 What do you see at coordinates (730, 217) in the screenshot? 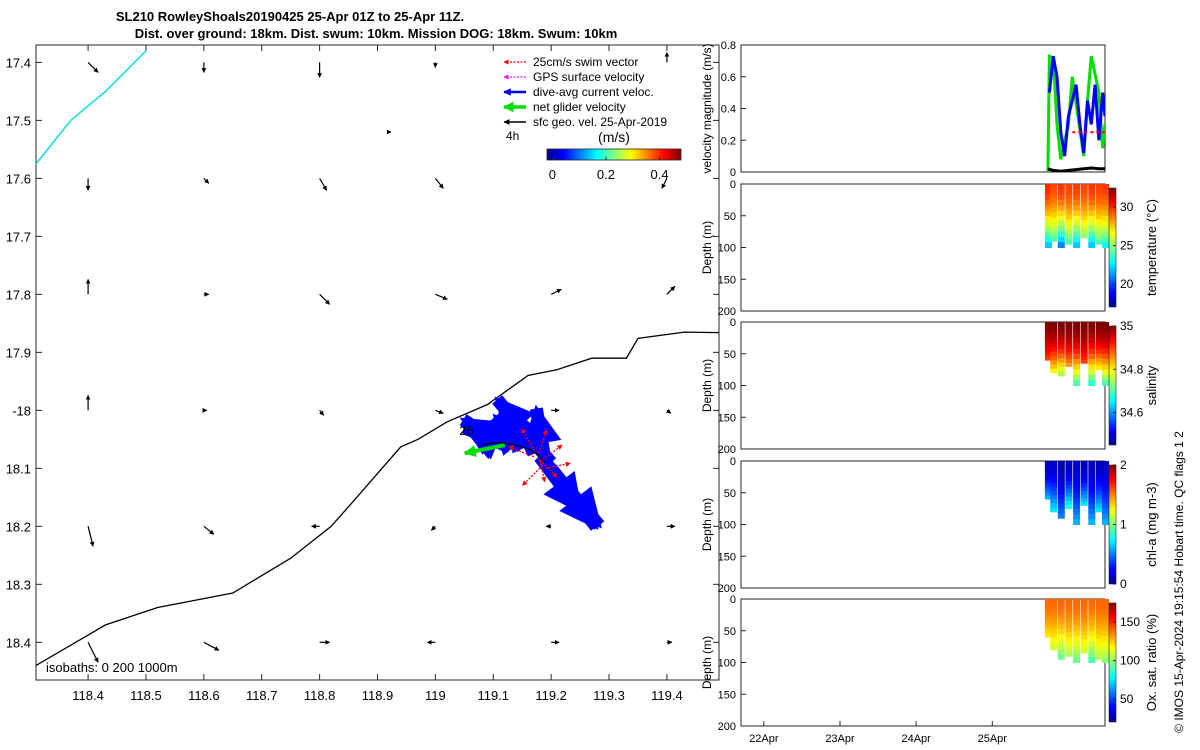
I see `profile-y-tick-label: 50` at bounding box center [730, 217].